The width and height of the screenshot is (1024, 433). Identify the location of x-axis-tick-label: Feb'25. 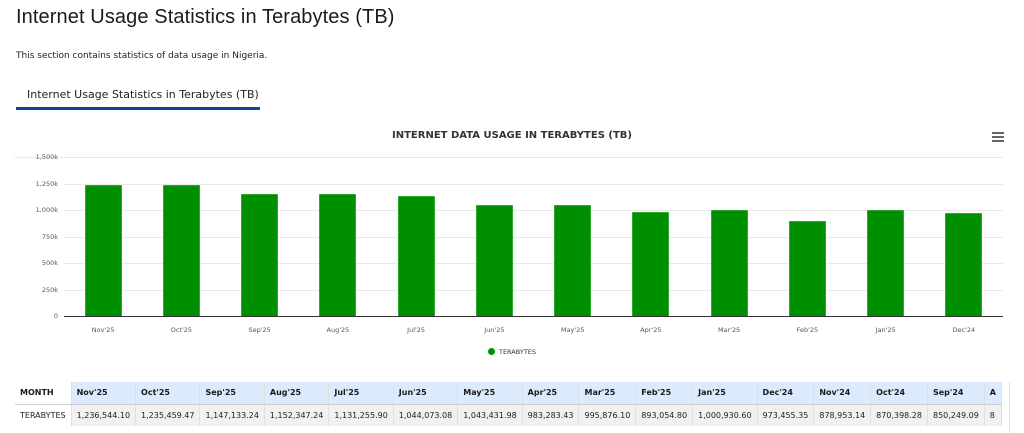
(807, 330).